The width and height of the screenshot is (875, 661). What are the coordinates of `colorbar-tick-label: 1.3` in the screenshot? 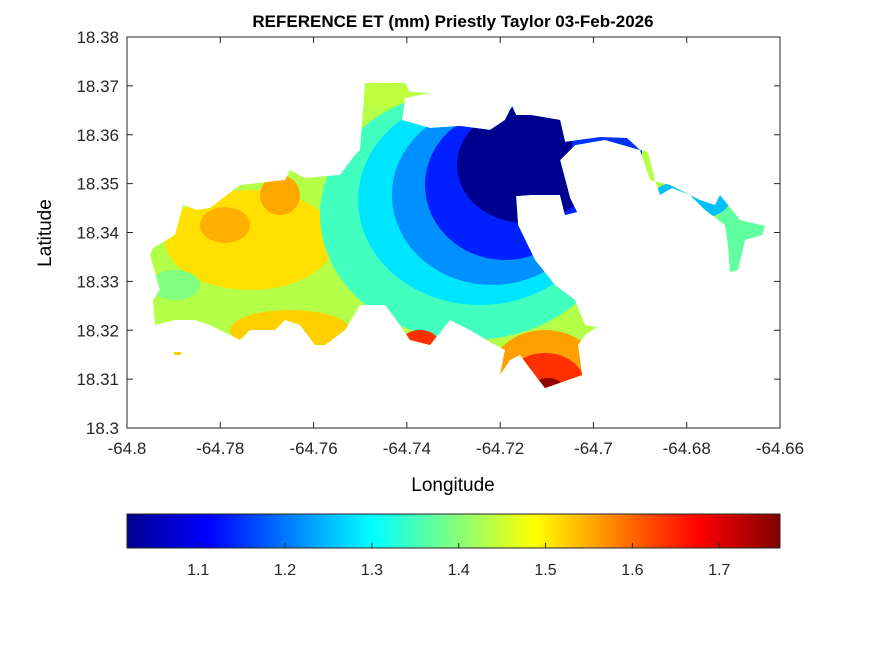 It's located at (372, 570).